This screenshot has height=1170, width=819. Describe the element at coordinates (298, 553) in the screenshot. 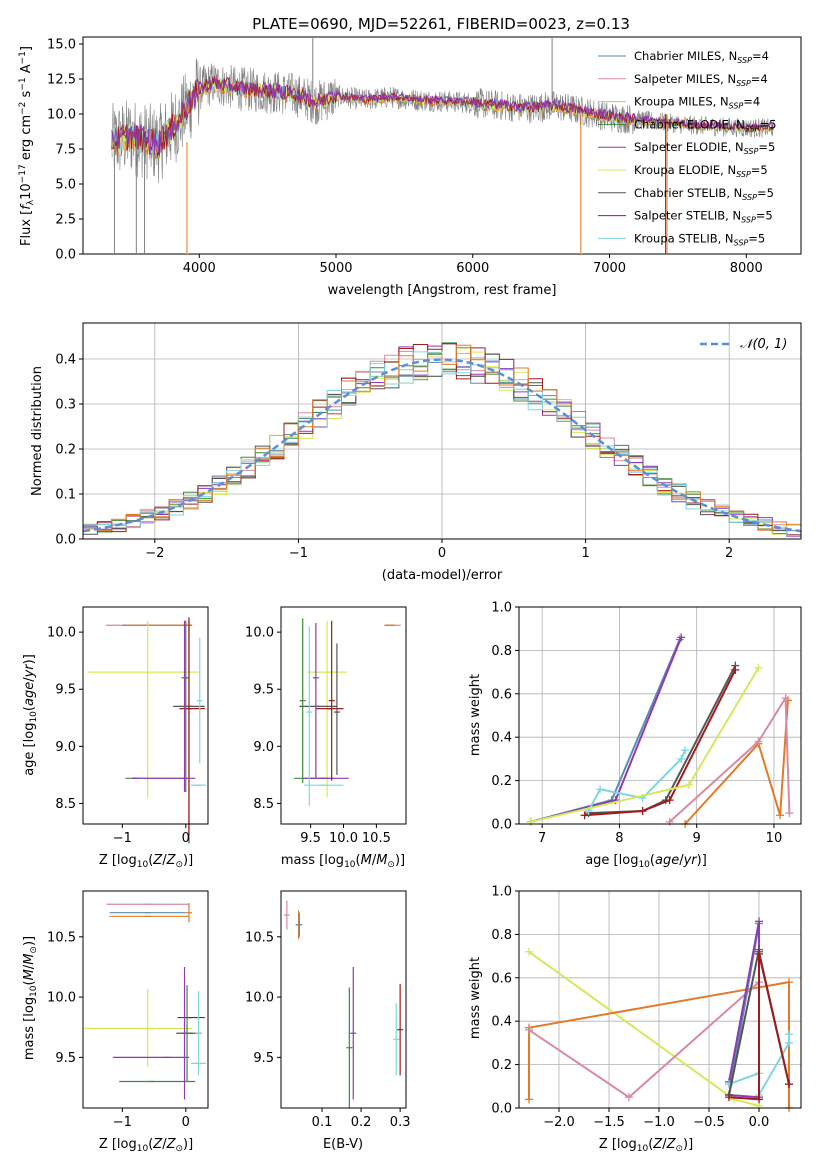

I see `residual-x-tick-label: −1` at that location.